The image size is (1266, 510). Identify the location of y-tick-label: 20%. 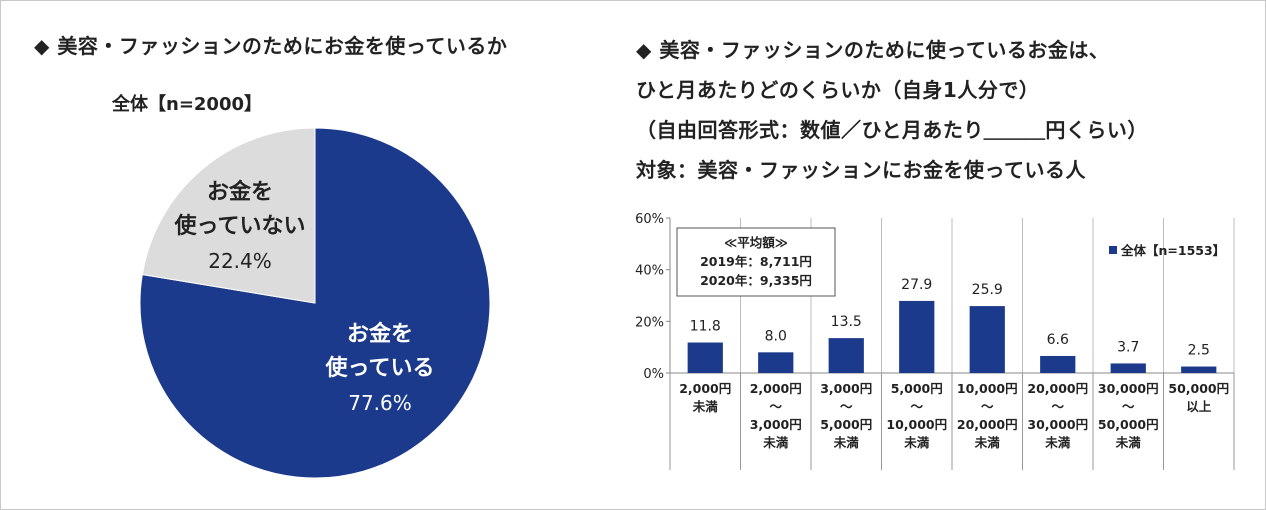
(649, 322).